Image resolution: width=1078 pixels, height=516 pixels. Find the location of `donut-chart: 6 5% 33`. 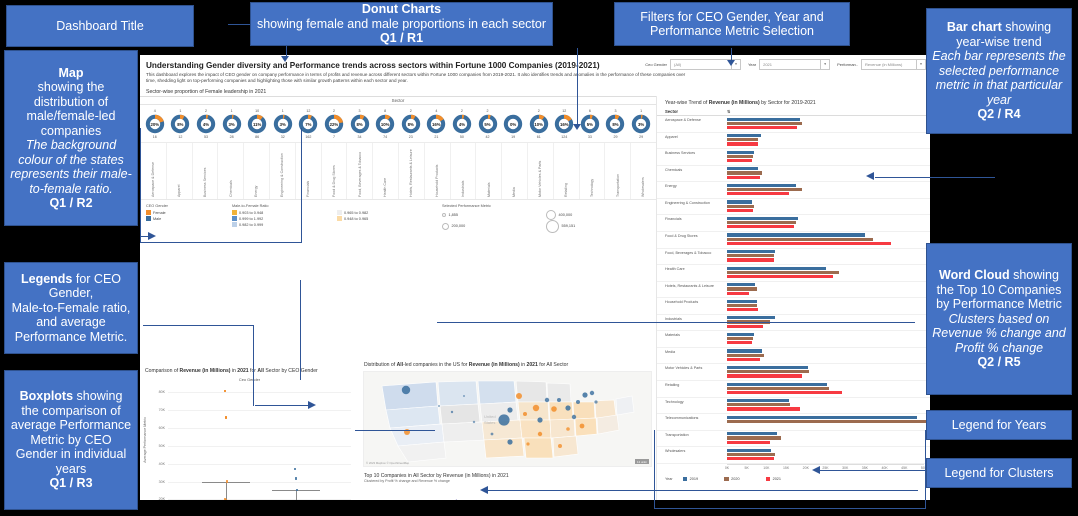

donut-chart: 6 5% 33 is located at coordinates (590, 124).